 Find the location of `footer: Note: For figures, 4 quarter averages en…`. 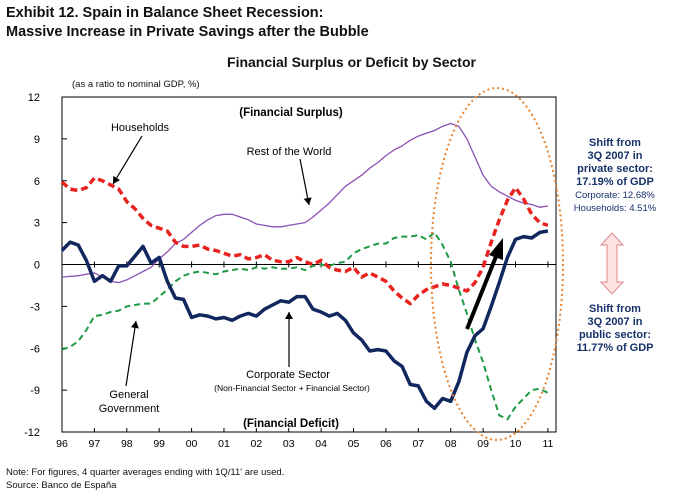

footer: Note: For figures, 4 quarter averages en… is located at coordinates (145, 479).